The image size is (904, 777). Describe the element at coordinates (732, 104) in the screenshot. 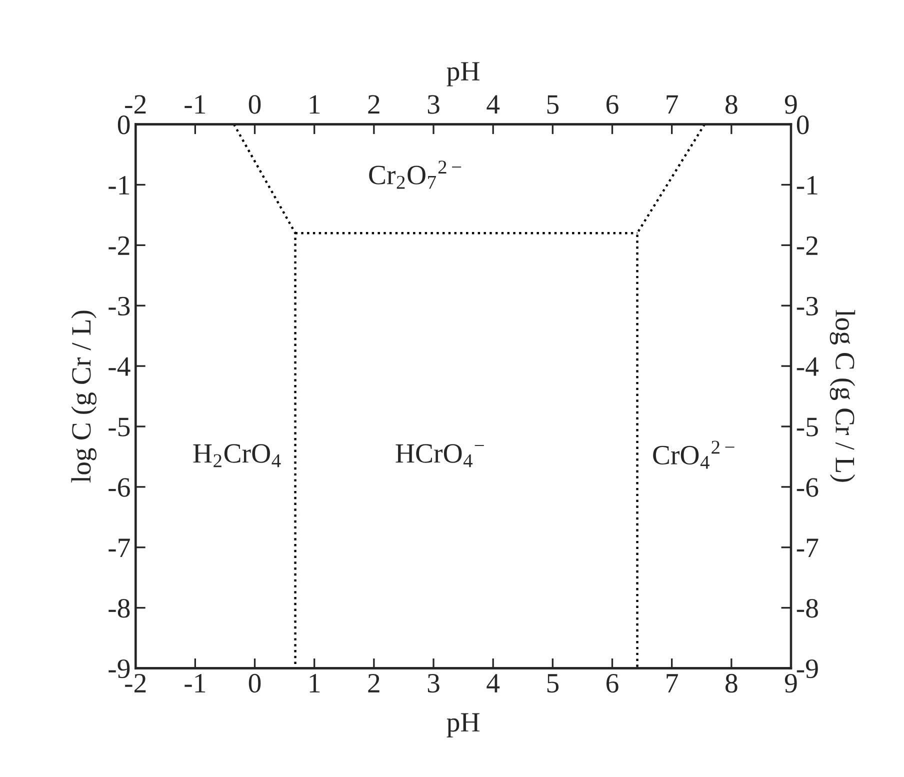

I see `x2-tick-label: 8` at that location.